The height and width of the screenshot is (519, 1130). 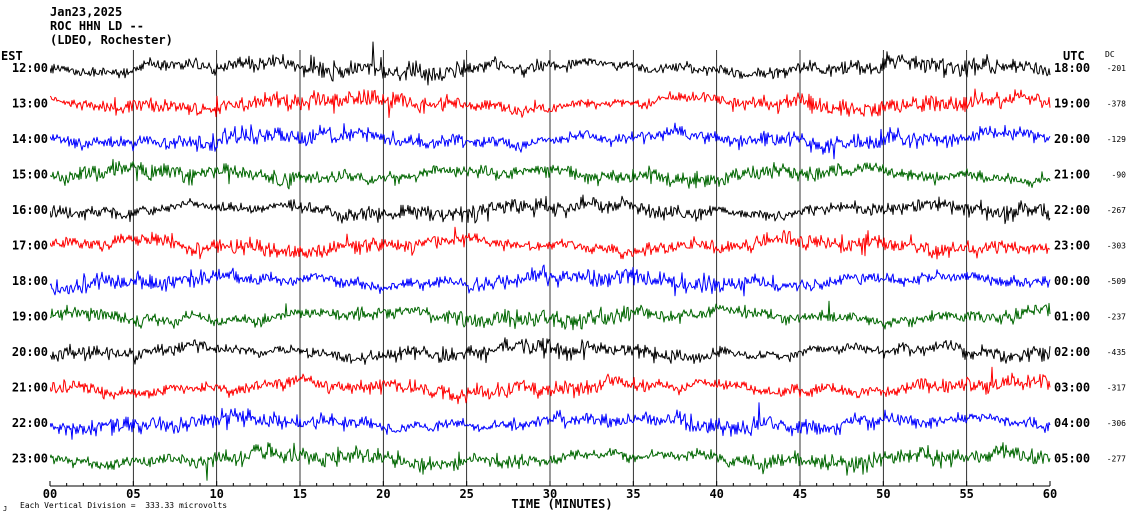 What do you see at coordinates (561, 504) in the screenshot?
I see `x-axis-label: TIME (MINUTES)` at bounding box center [561, 504].